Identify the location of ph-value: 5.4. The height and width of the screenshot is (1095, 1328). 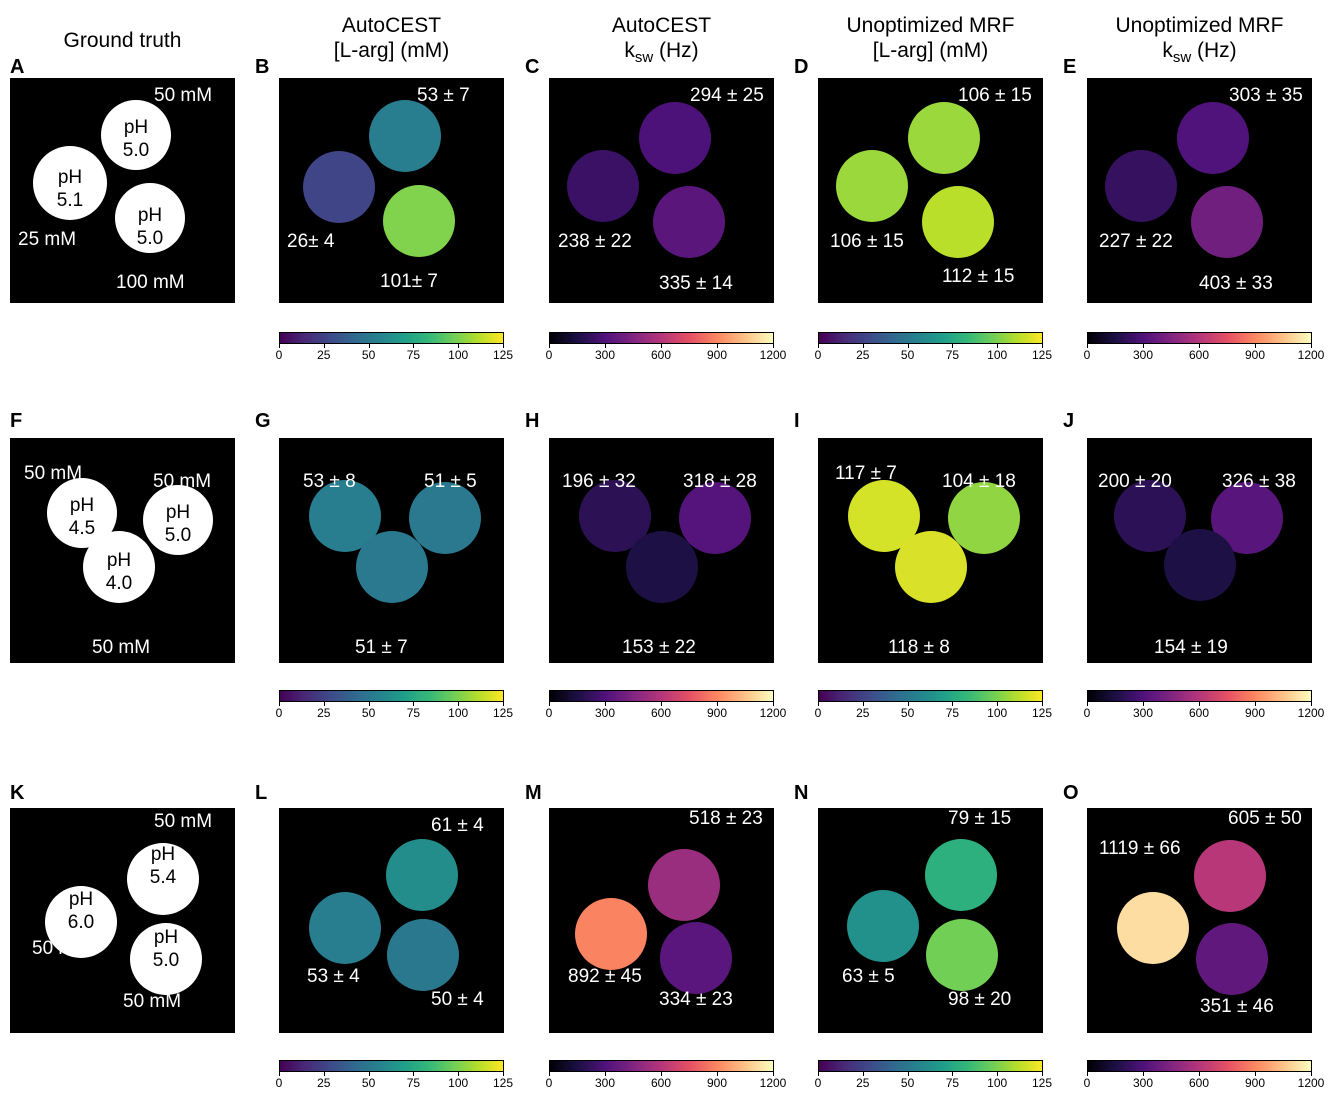
(163, 877).